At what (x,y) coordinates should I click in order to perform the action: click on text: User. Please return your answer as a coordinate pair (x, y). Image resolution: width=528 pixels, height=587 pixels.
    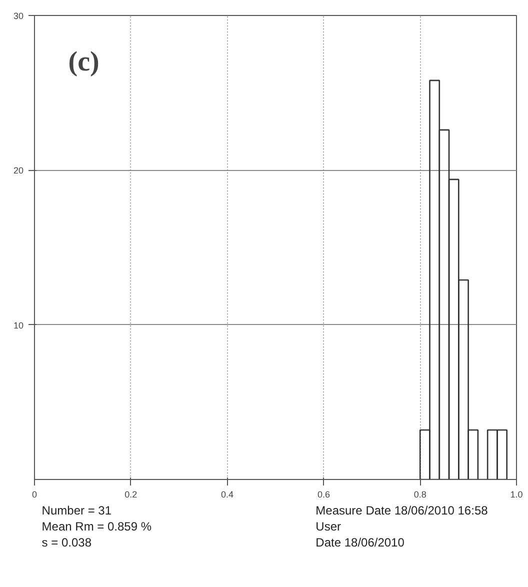
    Looking at the image, I should click on (329, 527).